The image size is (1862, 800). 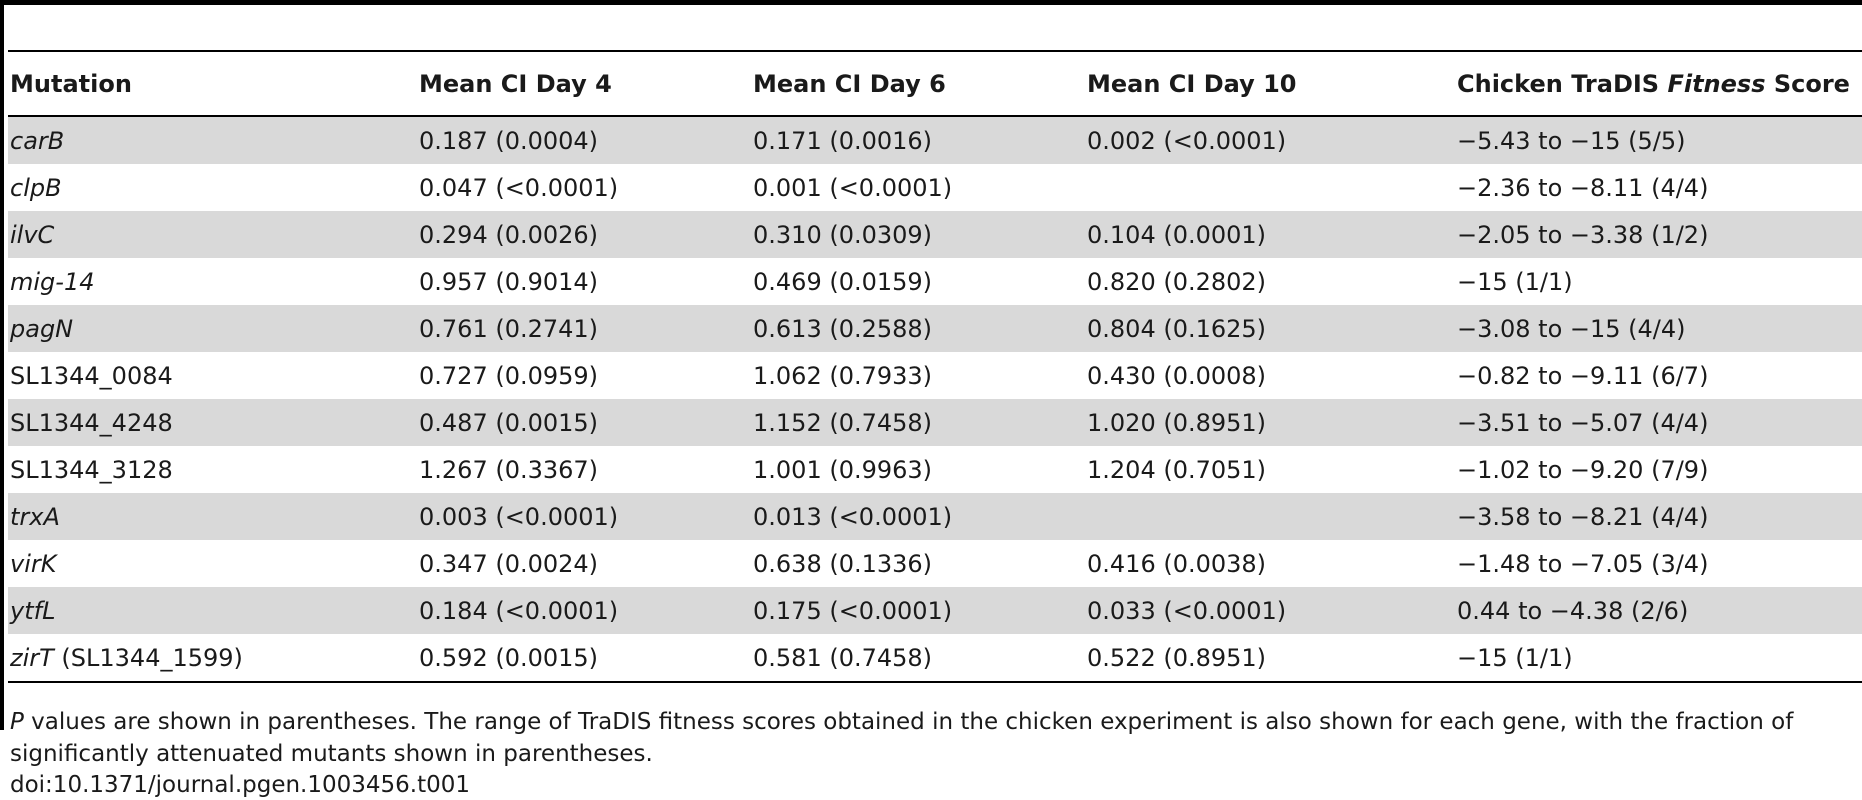 I want to click on header-mutation: Mutation, so click(x=71, y=83).